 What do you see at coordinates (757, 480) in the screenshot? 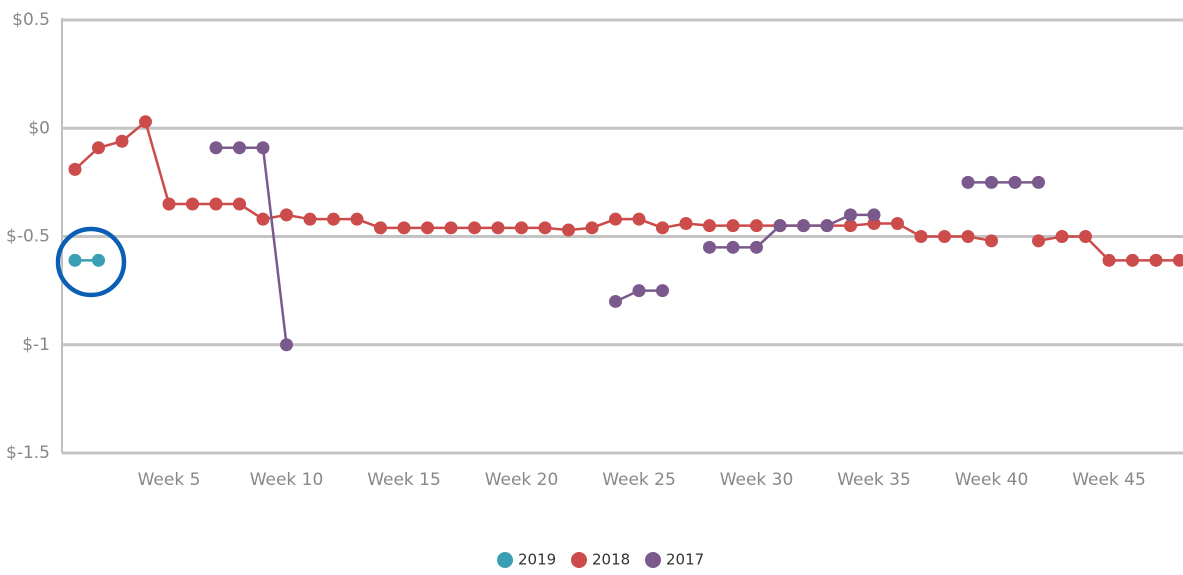
I see `x-tick-label: Week 30` at bounding box center [757, 480].